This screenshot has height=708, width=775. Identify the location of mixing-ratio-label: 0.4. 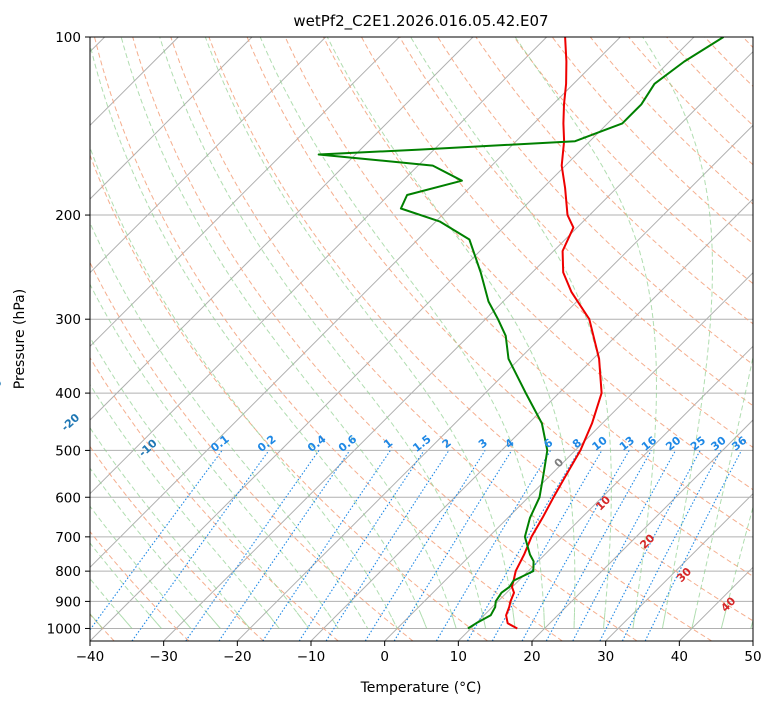
(317, 443).